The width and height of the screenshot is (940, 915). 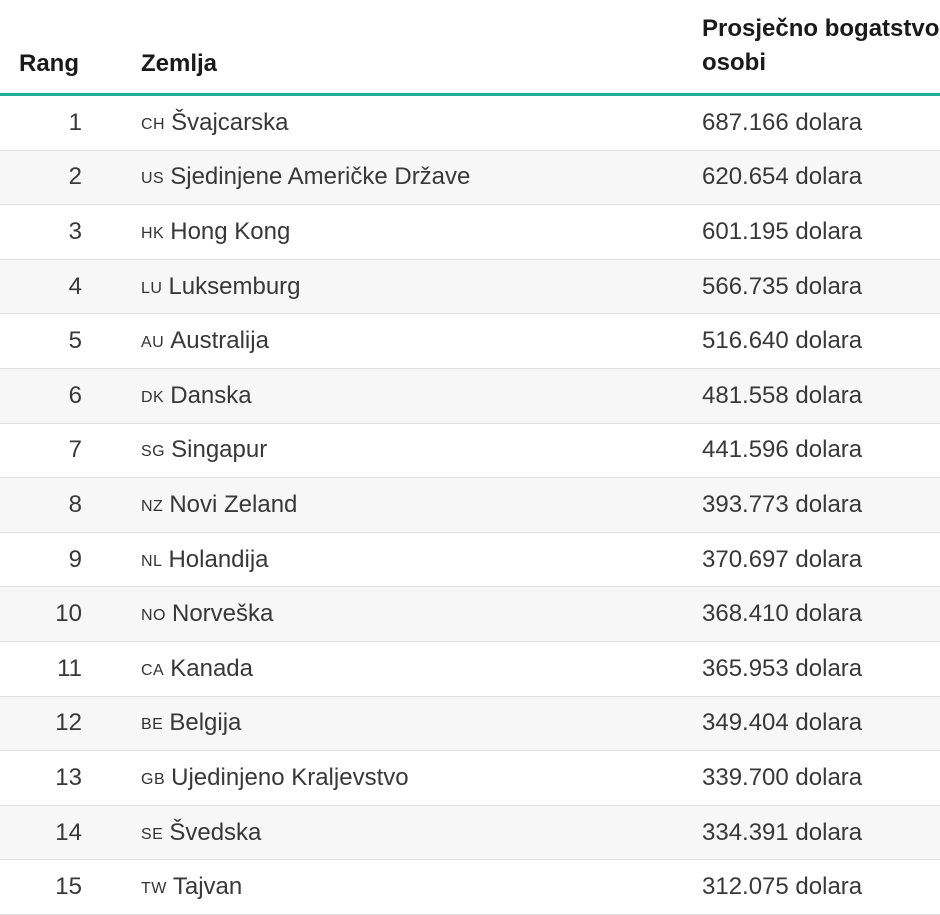 What do you see at coordinates (470, 560) in the screenshot?
I see `table-row: 9 NL Holandija 370.697 dolara` at bounding box center [470, 560].